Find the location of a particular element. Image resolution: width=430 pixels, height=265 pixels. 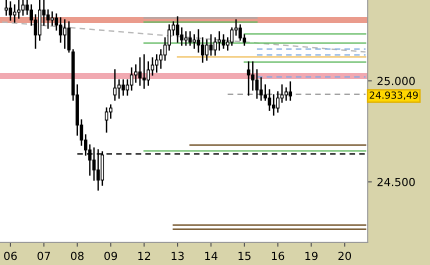

x-tick-label: 06 is located at coordinates (10, 256).